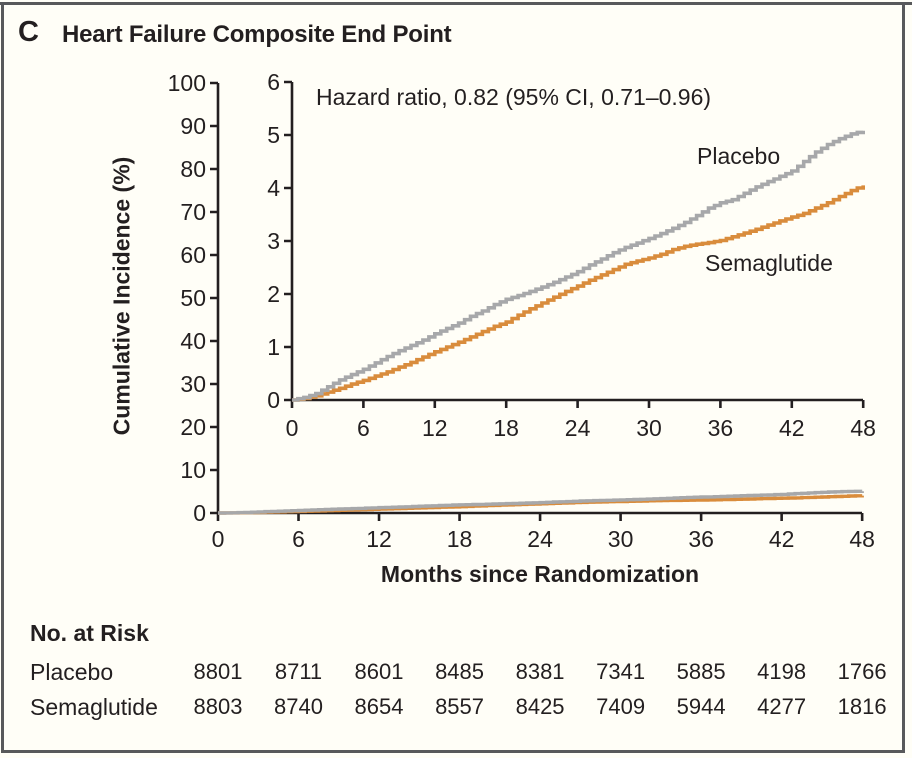  Describe the element at coordinates (193, 169) in the screenshot. I see `main-y-tick-label: 80` at that location.